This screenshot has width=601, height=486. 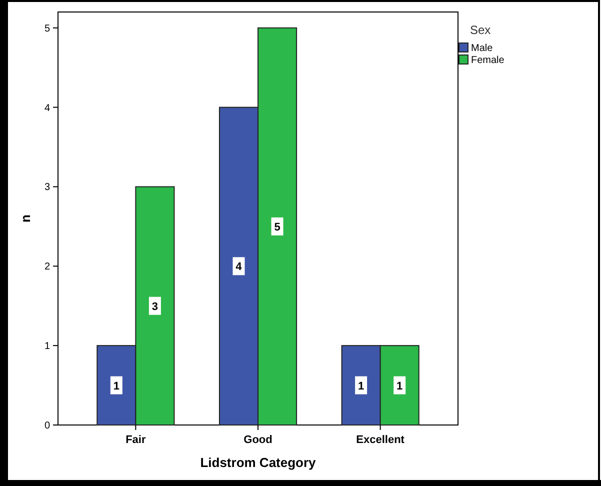 What do you see at coordinates (239, 267) in the screenshot?
I see `data-label: 4` at bounding box center [239, 267].